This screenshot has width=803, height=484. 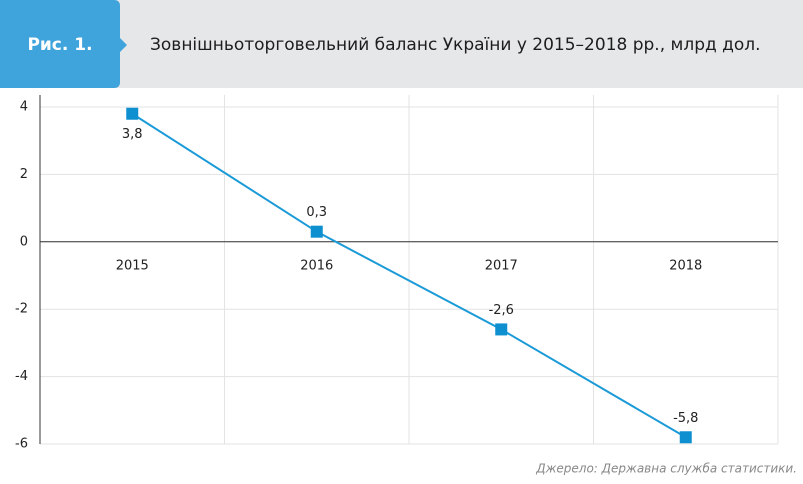 What do you see at coordinates (24, 107) in the screenshot?
I see `y-tick-label: 4` at bounding box center [24, 107].